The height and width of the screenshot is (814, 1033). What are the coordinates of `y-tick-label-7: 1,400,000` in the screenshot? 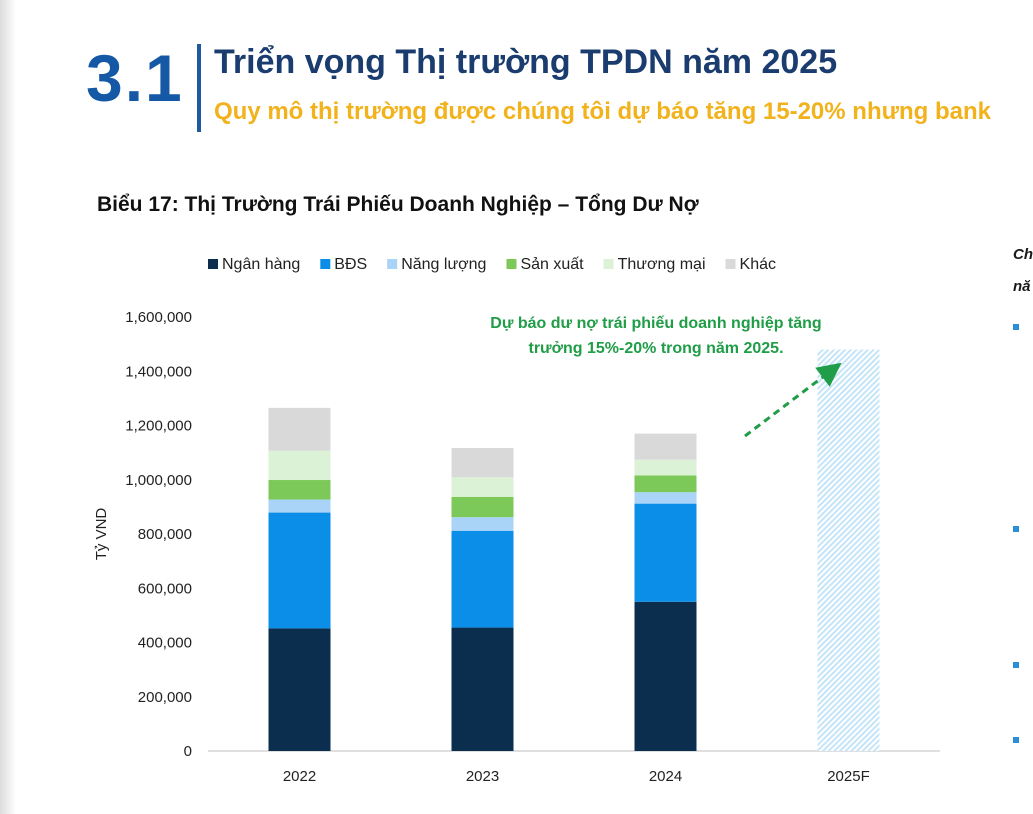 It's located at (158, 371).